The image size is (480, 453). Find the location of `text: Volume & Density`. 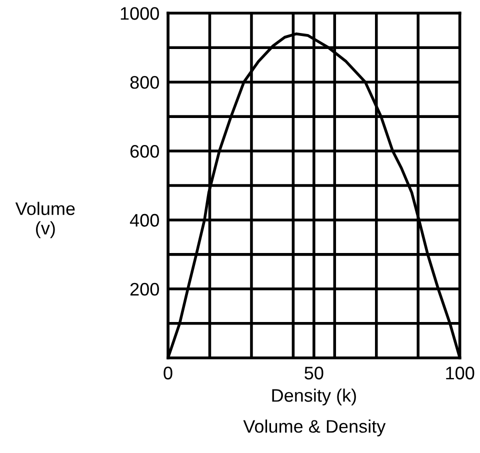

text: Volume & Density is located at coordinates (314, 428).